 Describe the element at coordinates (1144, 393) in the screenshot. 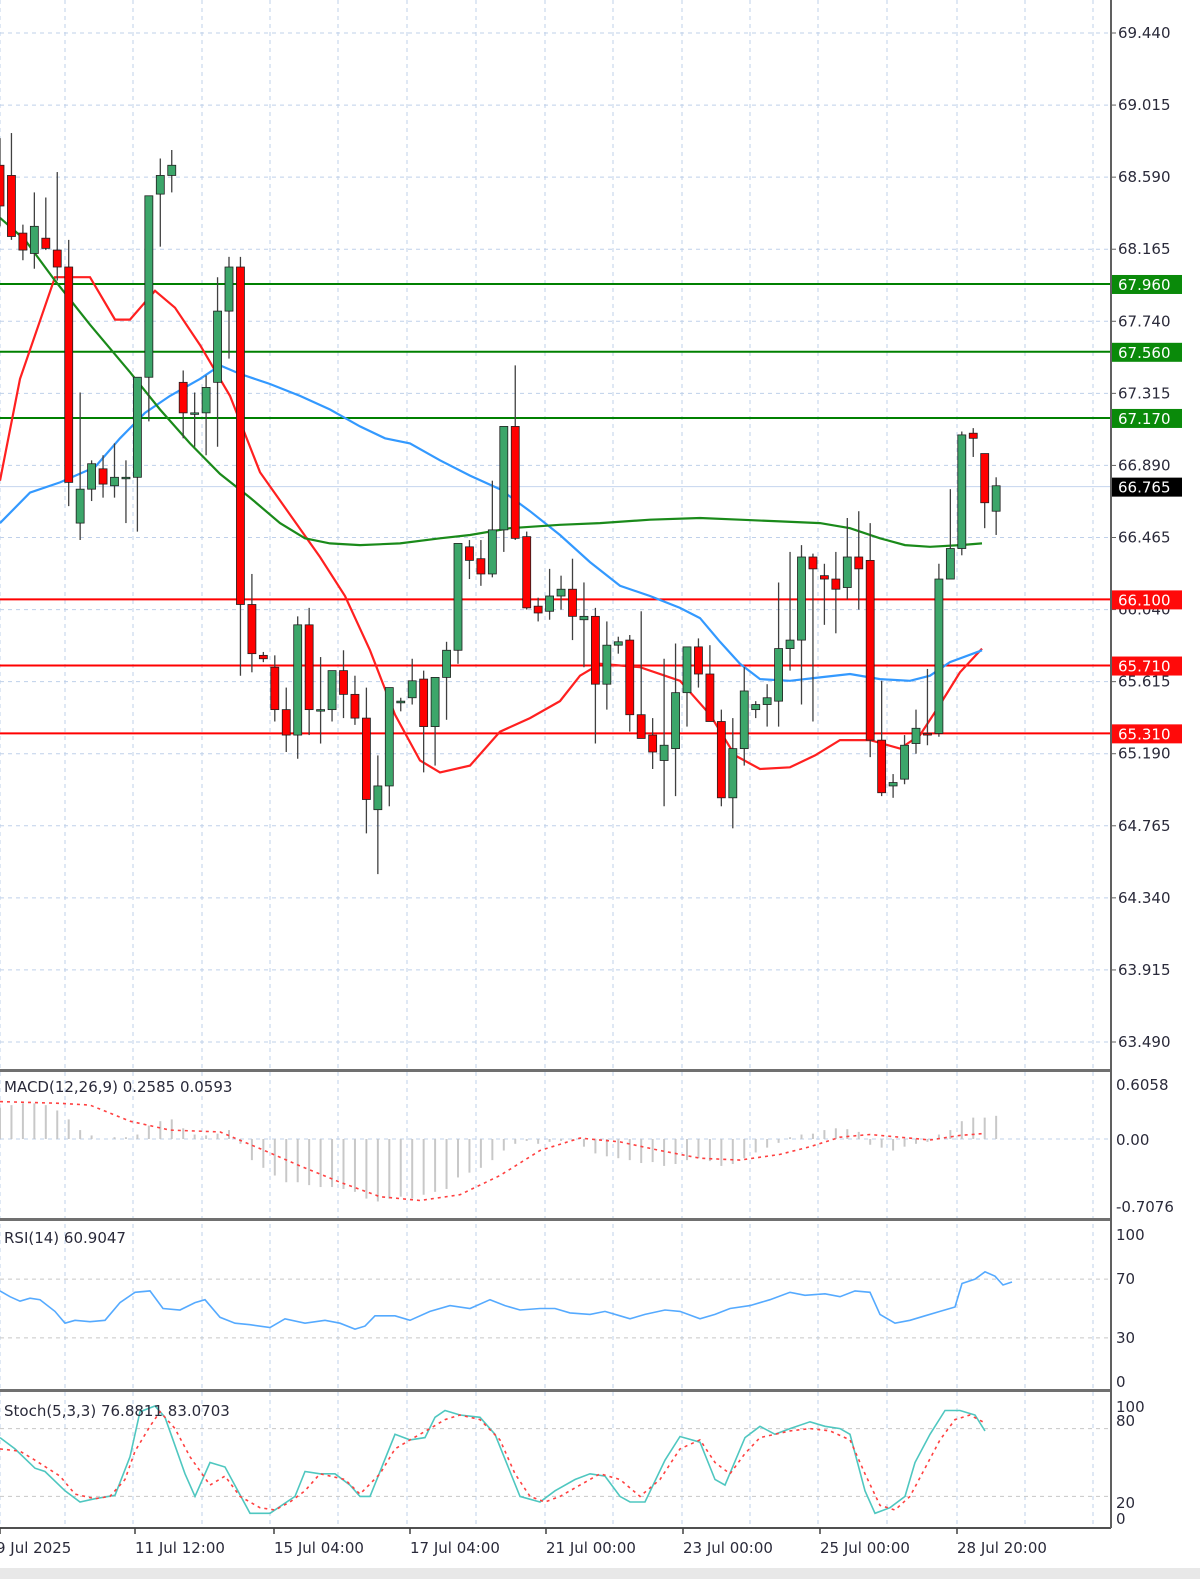

I see `svg-text: 67.315` at that location.